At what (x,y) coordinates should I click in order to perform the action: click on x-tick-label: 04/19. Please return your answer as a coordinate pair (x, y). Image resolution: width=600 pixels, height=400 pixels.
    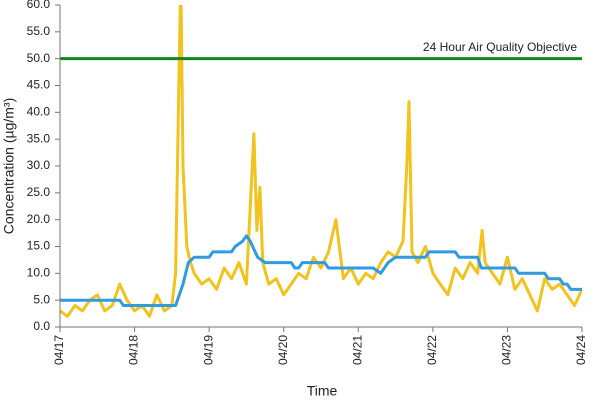
    Looking at the image, I should click on (208, 350).